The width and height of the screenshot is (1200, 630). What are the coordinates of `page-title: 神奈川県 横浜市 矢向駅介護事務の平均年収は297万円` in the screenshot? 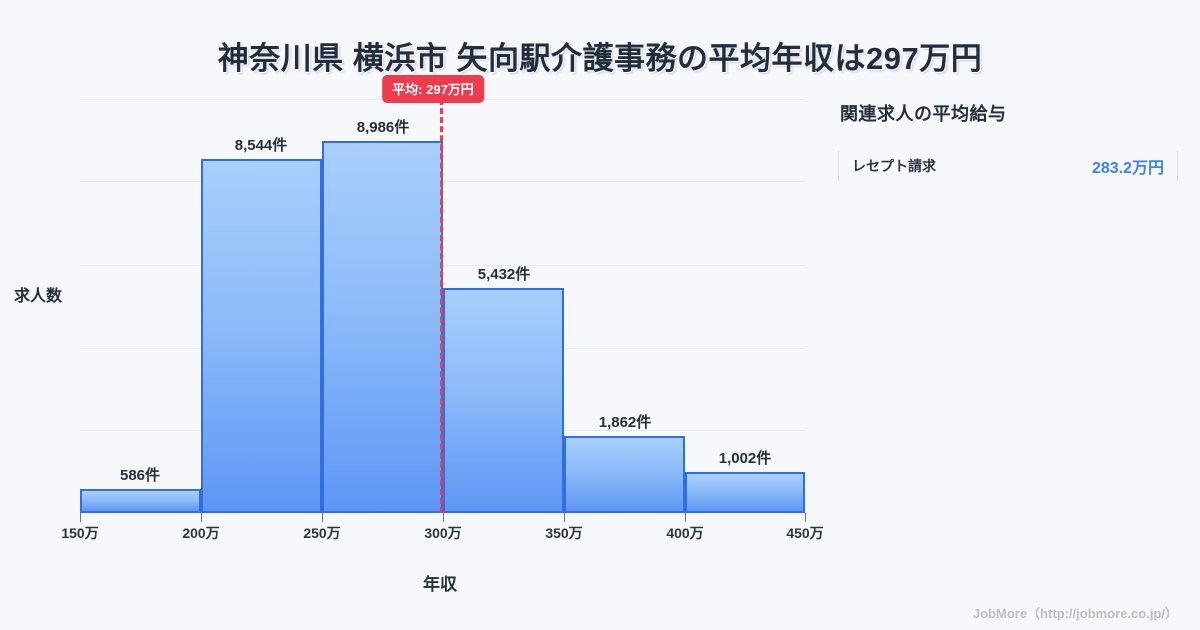 It's located at (600, 58).